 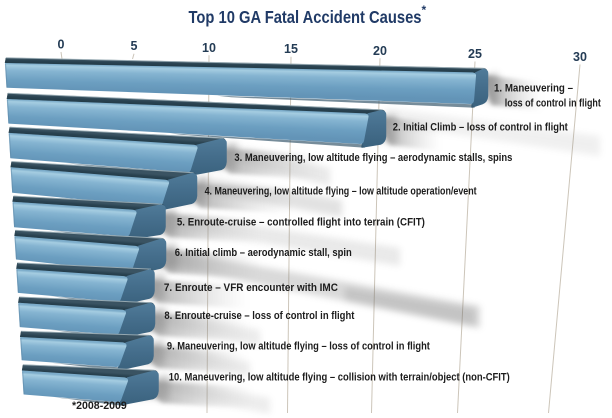 What do you see at coordinates (553, 104) in the screenshot?
I see `svg-text: loss of control in flight` at bounding box center [553, 104].